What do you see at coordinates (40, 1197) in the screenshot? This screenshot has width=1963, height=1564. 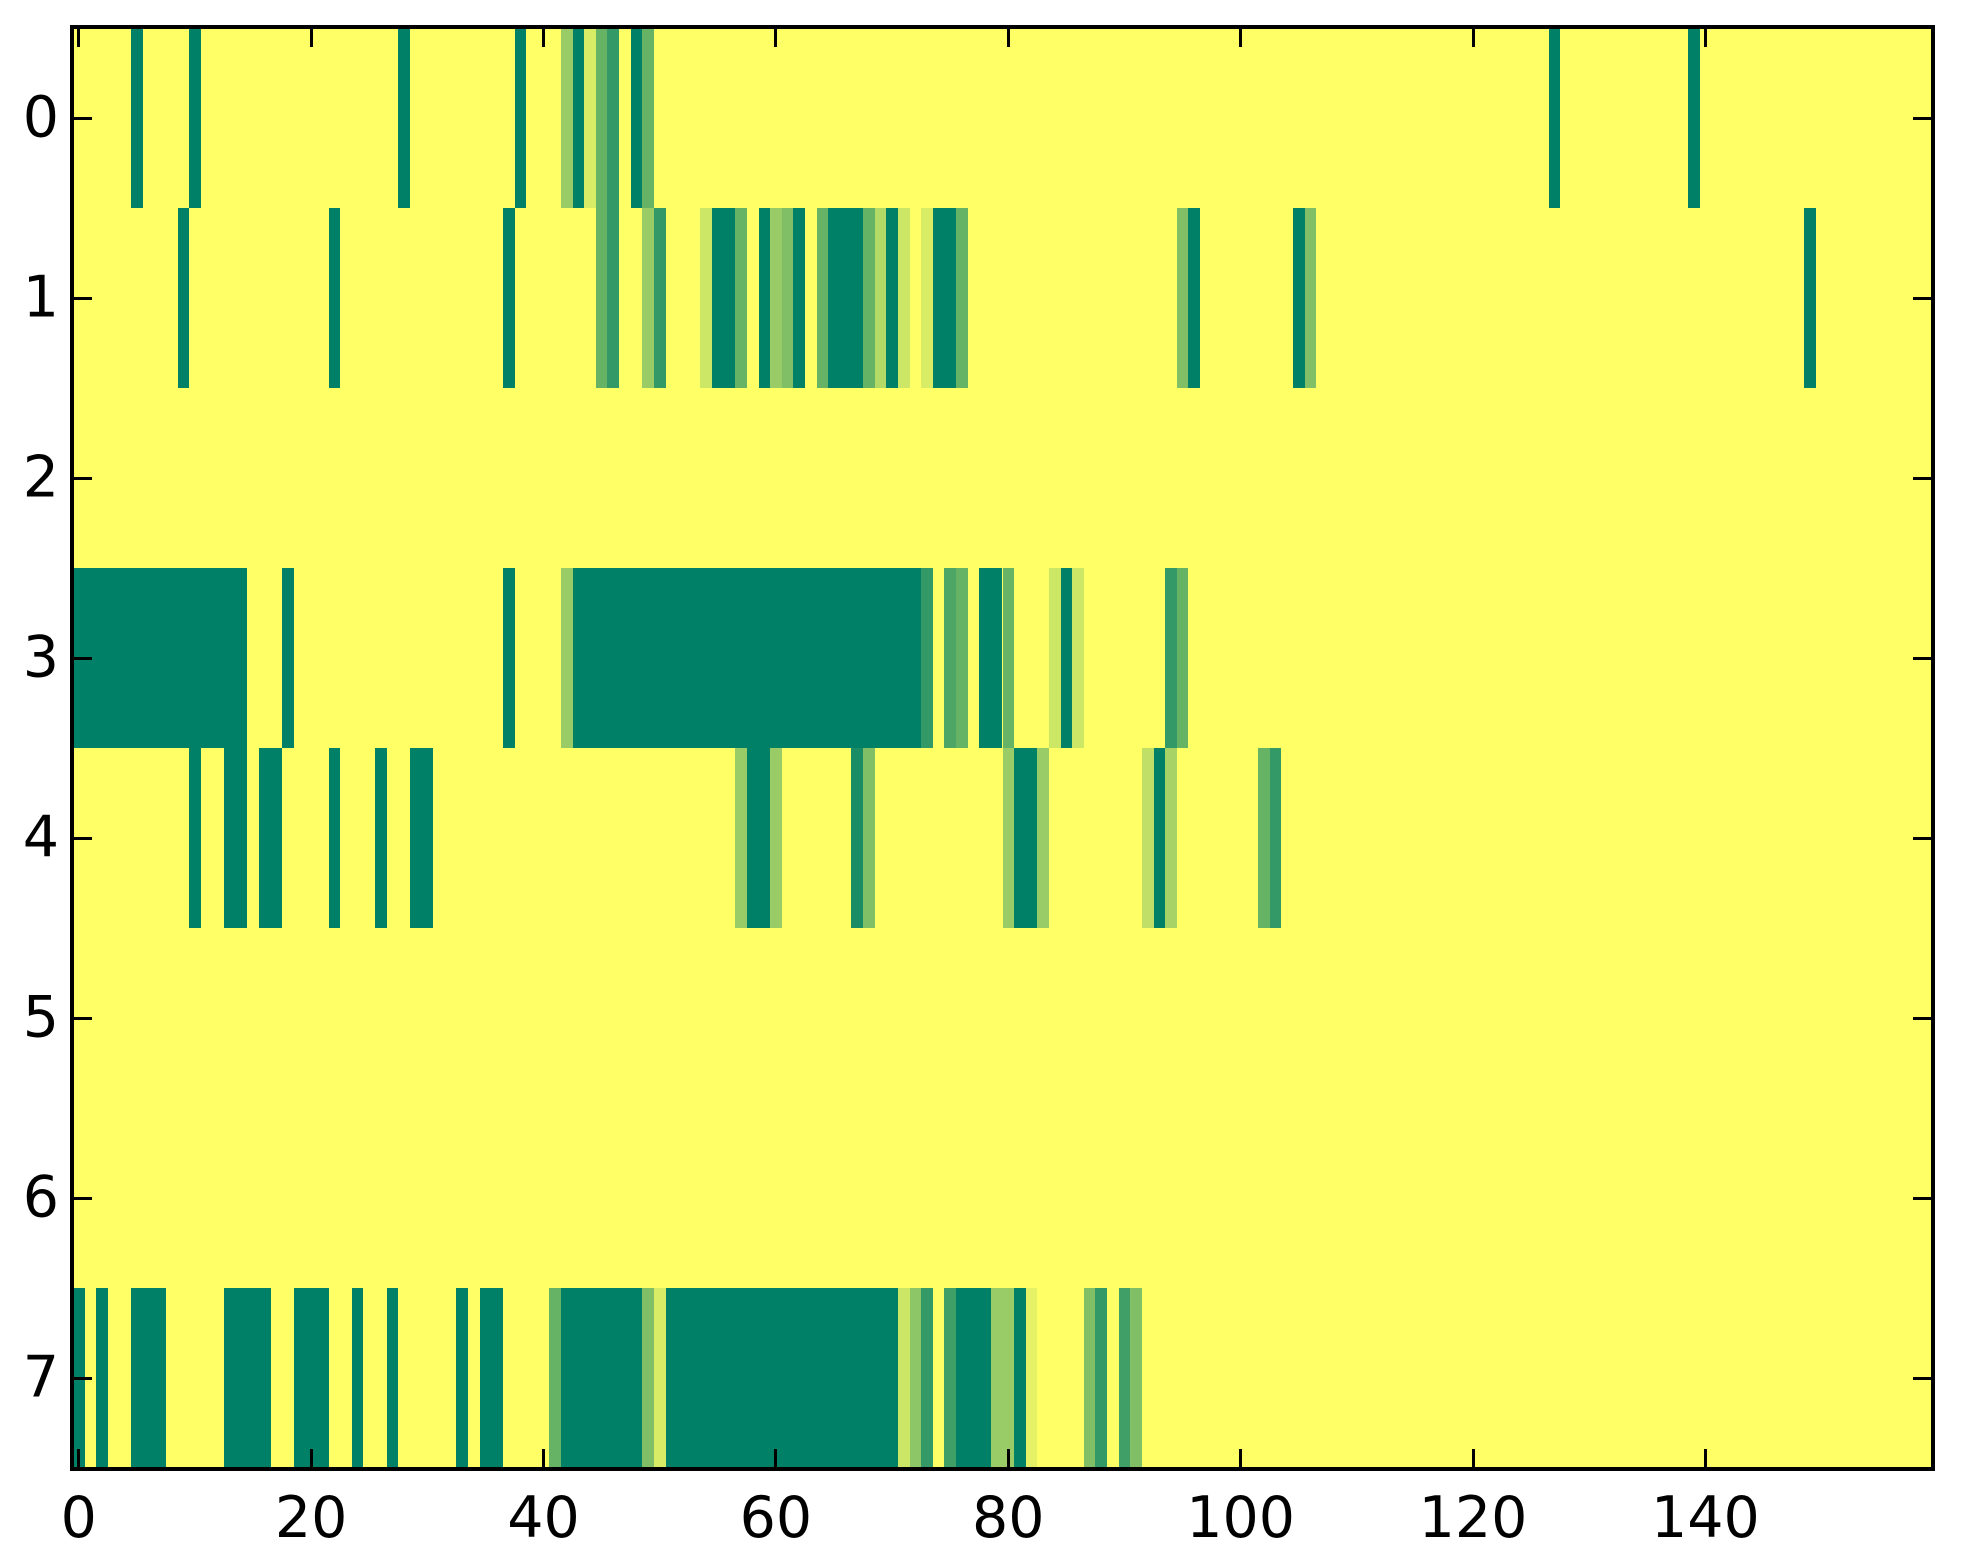 I see `y-axis-tick-label: 6` at bounding box center [40, 1197].